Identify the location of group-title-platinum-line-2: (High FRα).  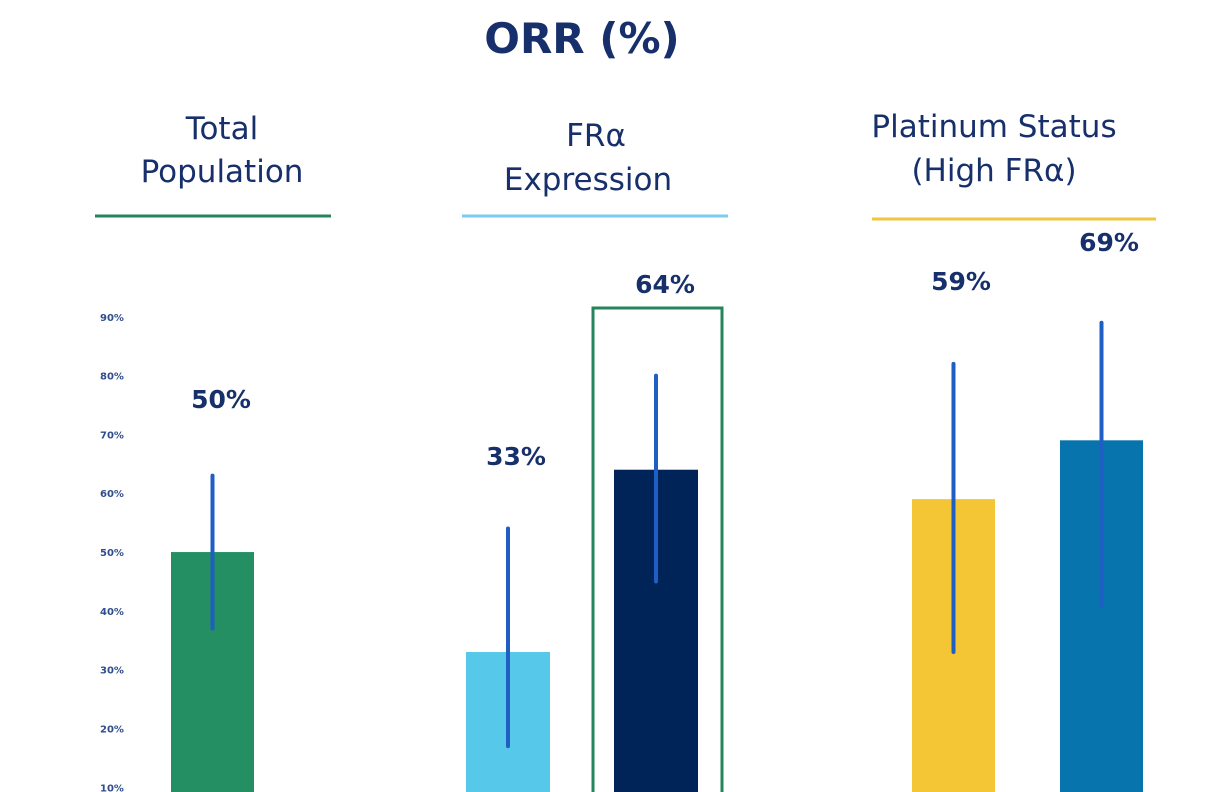
(993, 171).